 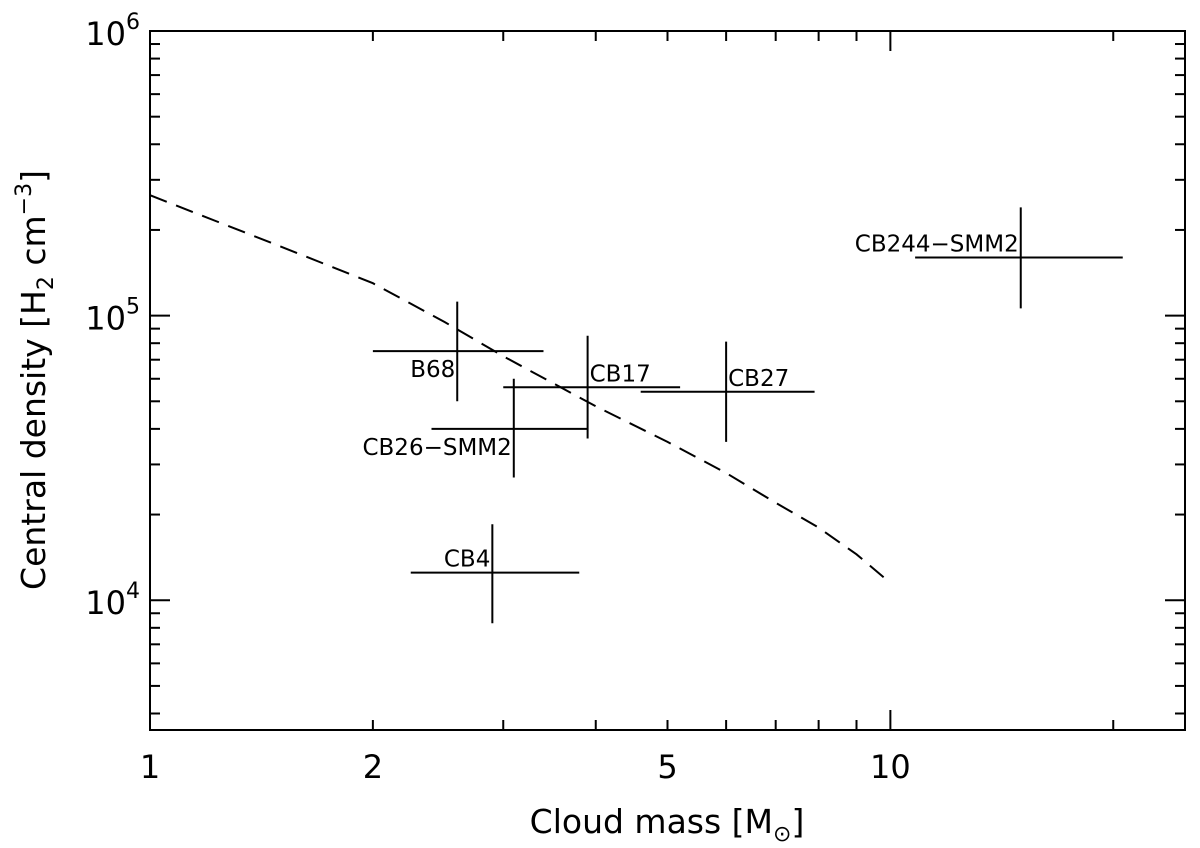 What do you see at coordinates (620, 374) in the screenshot?
I see `point-label: CB17` at bounding box center [620, 374].